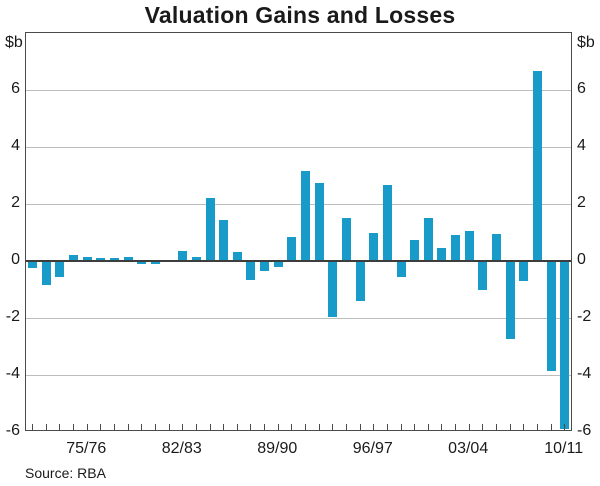 This screenshot has width=600, height=486. Describe the element at coordinates (298, 261) in the screenshot. I see `zero-axis-line` at that location.